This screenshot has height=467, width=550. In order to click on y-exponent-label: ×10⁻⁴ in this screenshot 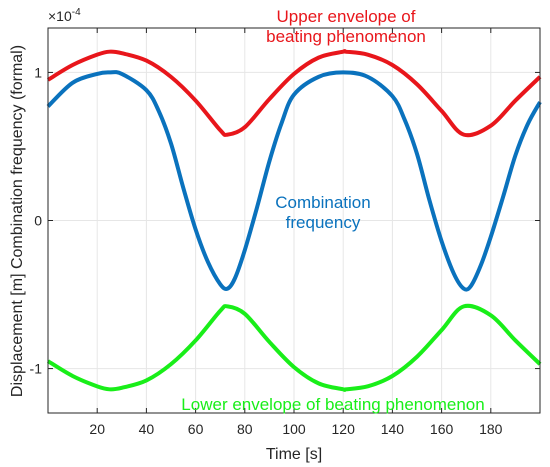, I will do `click(64, 15)`.